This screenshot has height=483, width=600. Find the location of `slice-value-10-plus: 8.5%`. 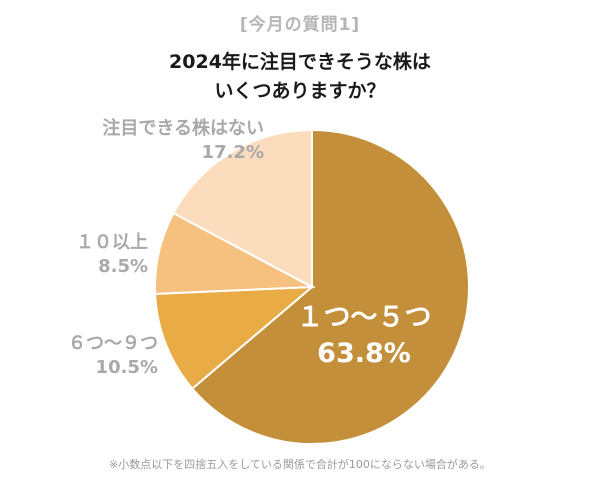

slice-value-10-plus: 8.5% is located at coordinates (123, 266).